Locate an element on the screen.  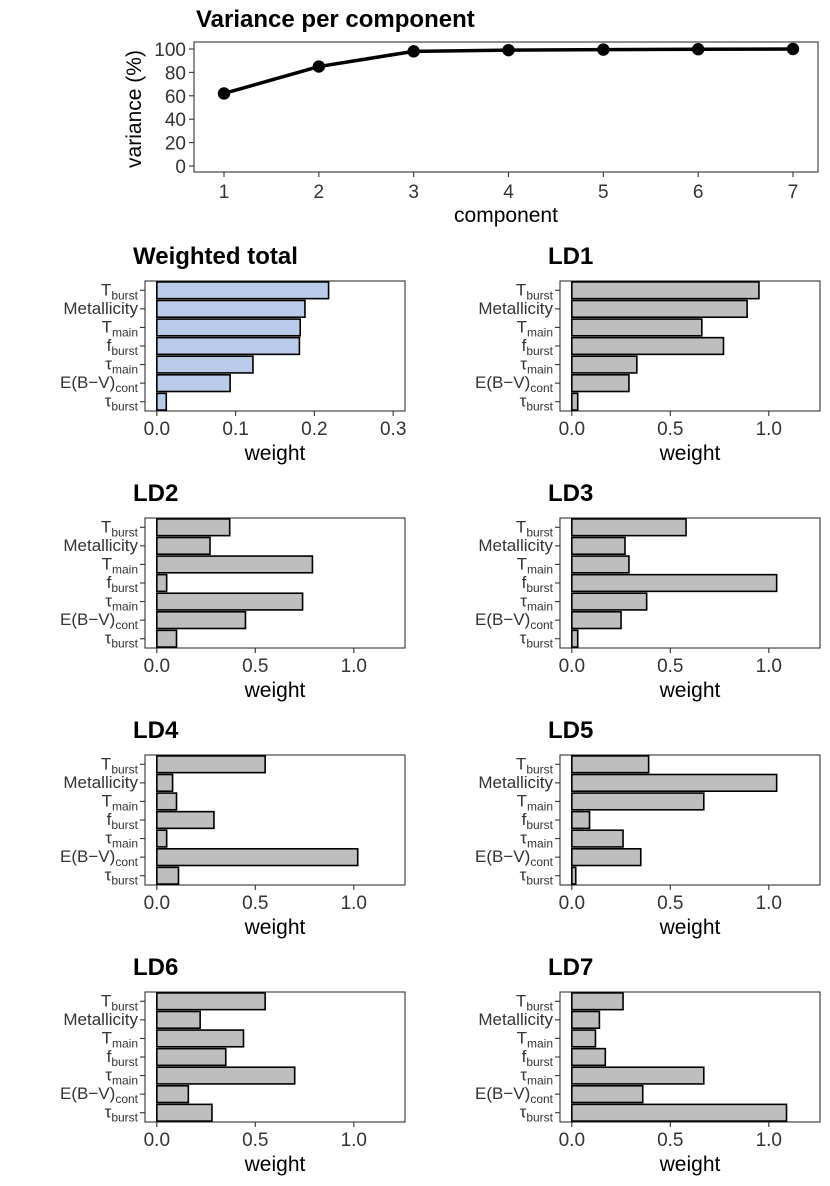
panel-title-ld6: LD6 is located at coordinates (155, 967).